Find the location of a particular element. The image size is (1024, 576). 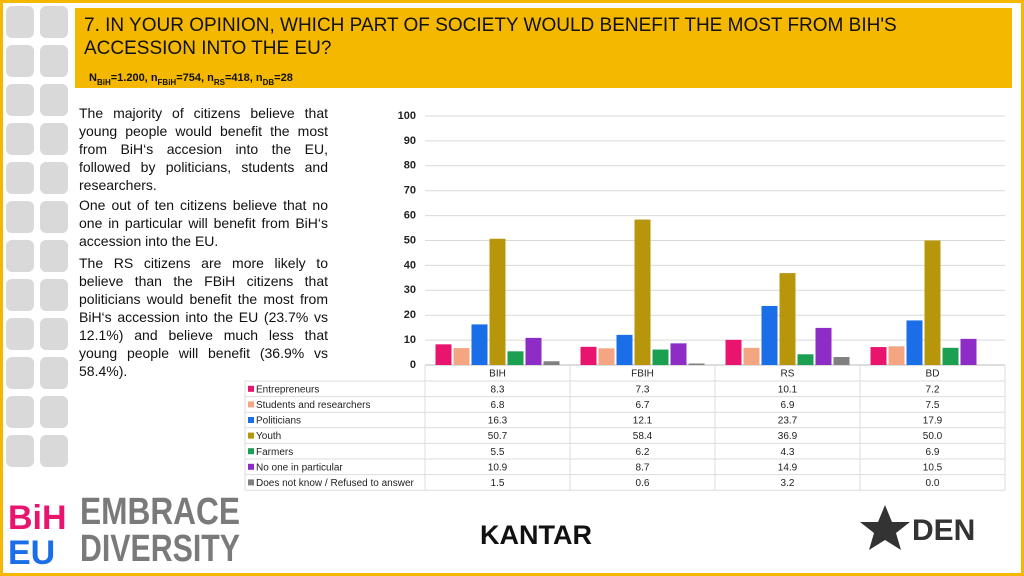

y-tick-label: 40 is located at coordinates (410, 265).